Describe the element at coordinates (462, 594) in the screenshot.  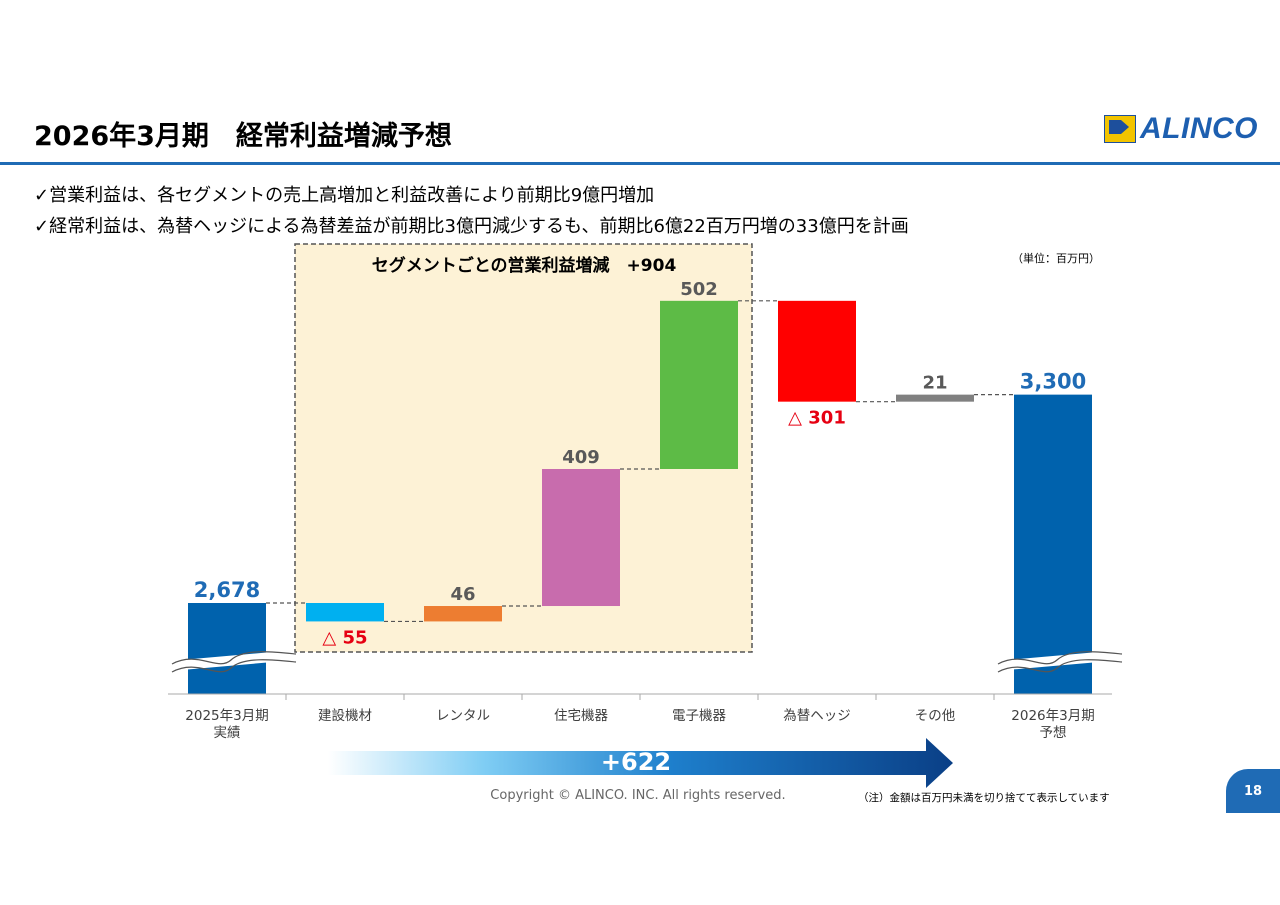
I see `value-label-2: 46` at that location.